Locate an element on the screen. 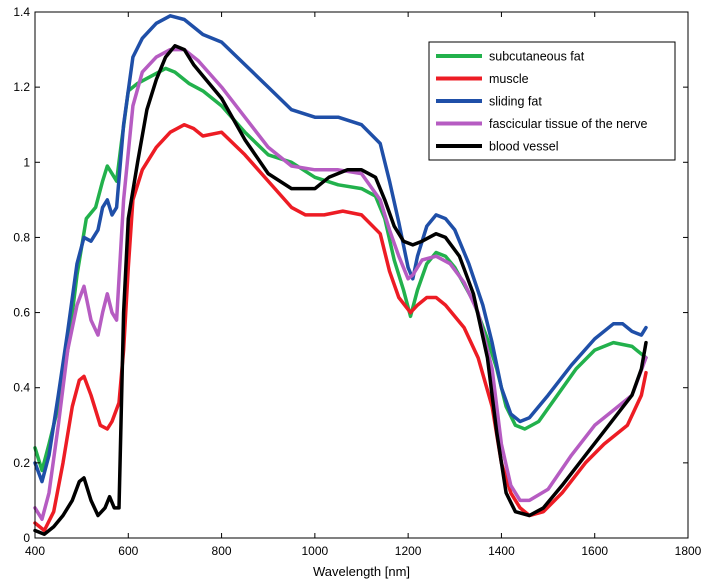 This screenshot has width=709, height=581. legend-label: sliding fat is located at coordinates (515, 102).